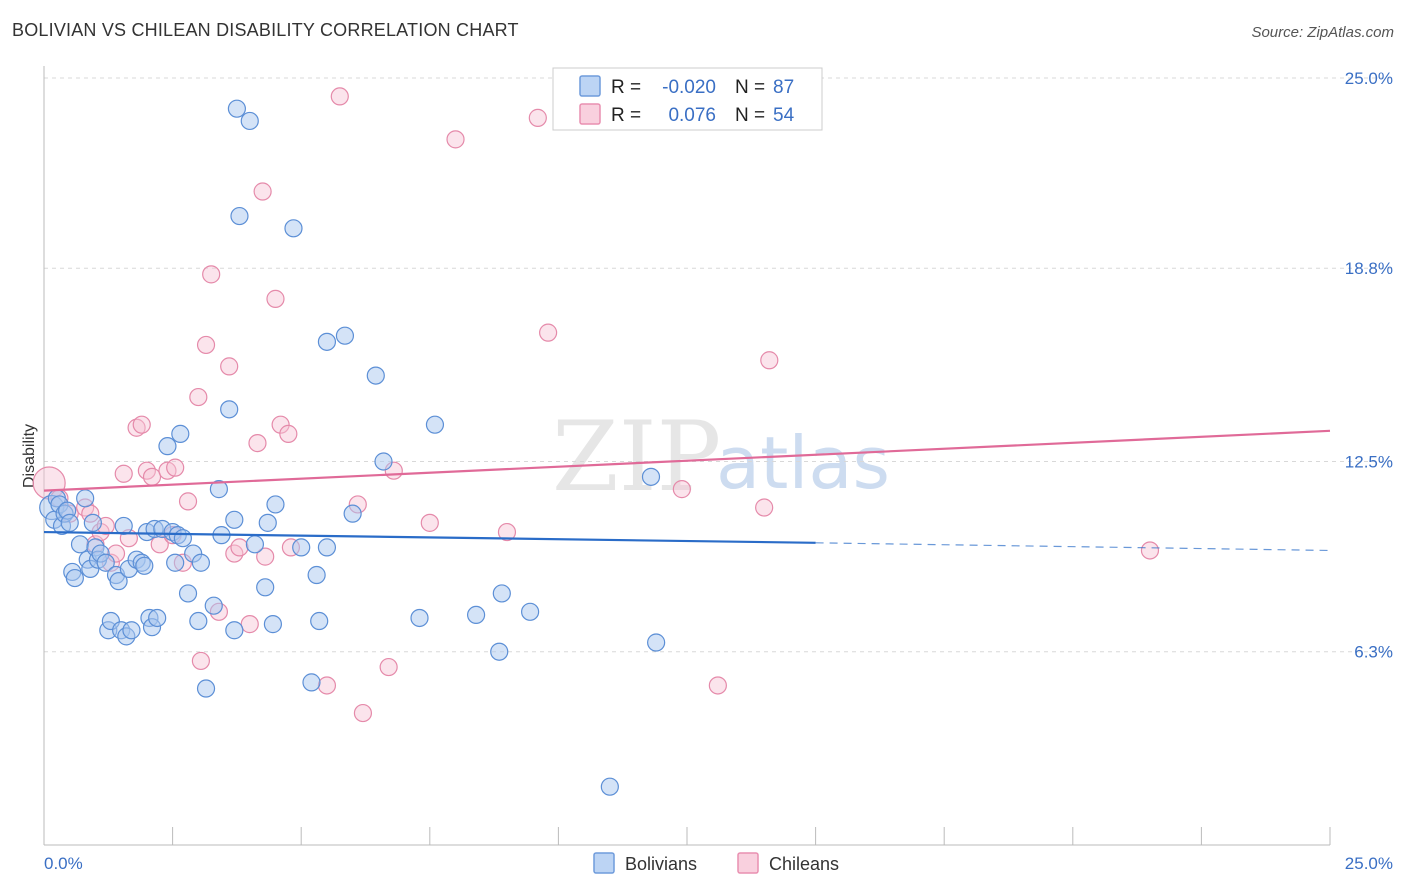 The width and height of the screenshot is (1406, 892). What do you see at coordinates (748, 863) in the screenshot?
I see `bottom-legend-swatch-chilean` at bounding box center [748, 863].